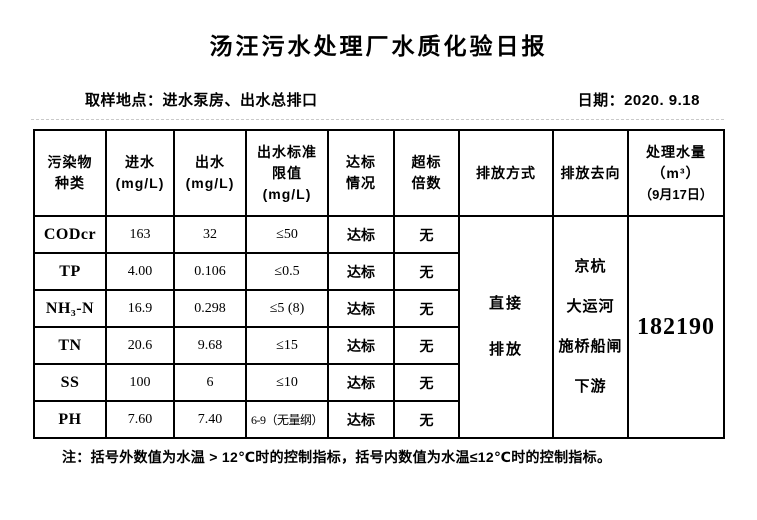 The width and height of the screenshot is (757, 520). Describe the element at coordinates (210, 308) in the screenshot. I see `cell-outlet-value: 0.298` at that location.